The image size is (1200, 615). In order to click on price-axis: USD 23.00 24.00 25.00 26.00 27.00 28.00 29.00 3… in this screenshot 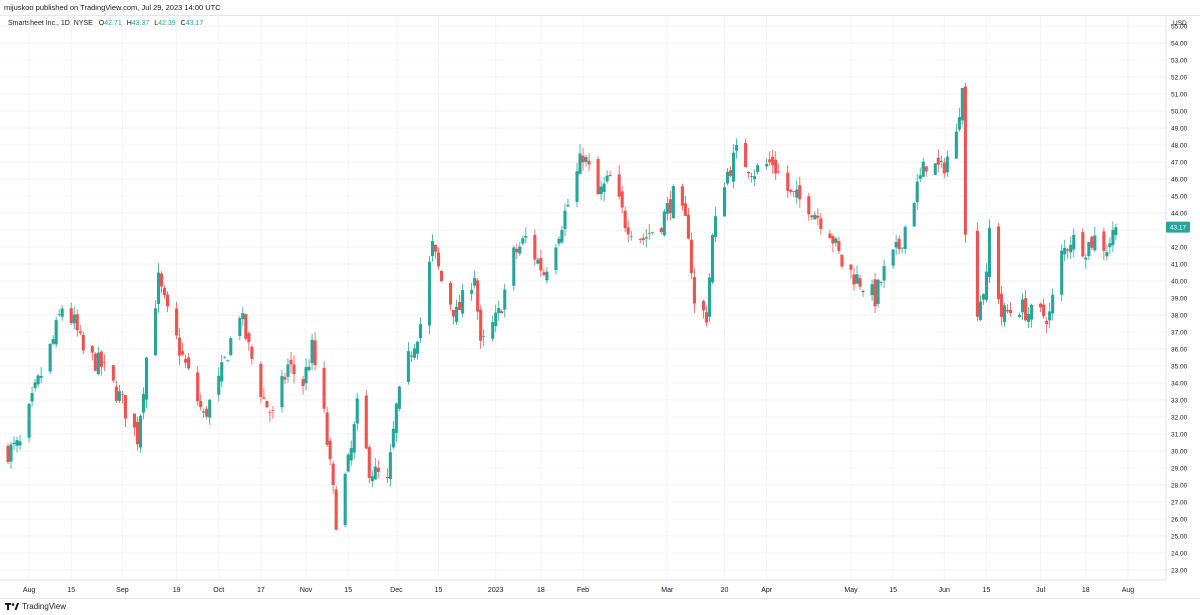, I will do `click(1179, 297)`.